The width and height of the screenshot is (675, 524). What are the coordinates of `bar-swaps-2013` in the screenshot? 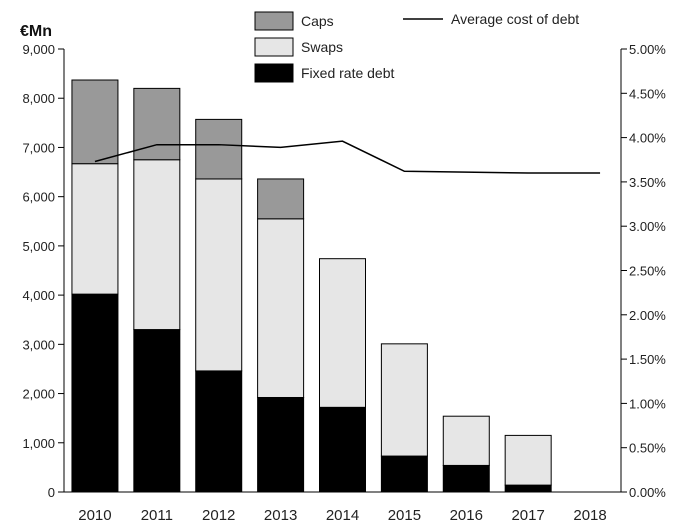 It's located at (281, 308).